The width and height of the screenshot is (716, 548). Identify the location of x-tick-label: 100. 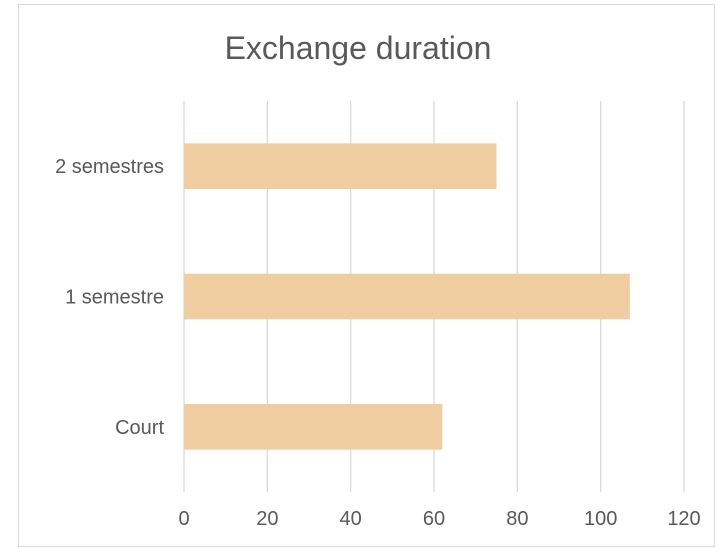
(600, 519).